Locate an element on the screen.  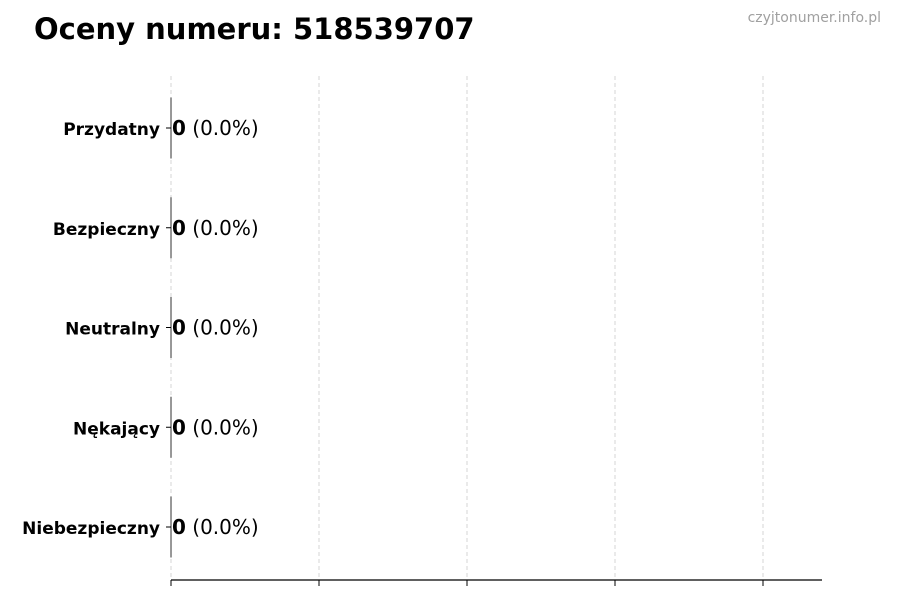
chart-title: Oceny numeru: 518539707 is located at coordinates (254, 29).